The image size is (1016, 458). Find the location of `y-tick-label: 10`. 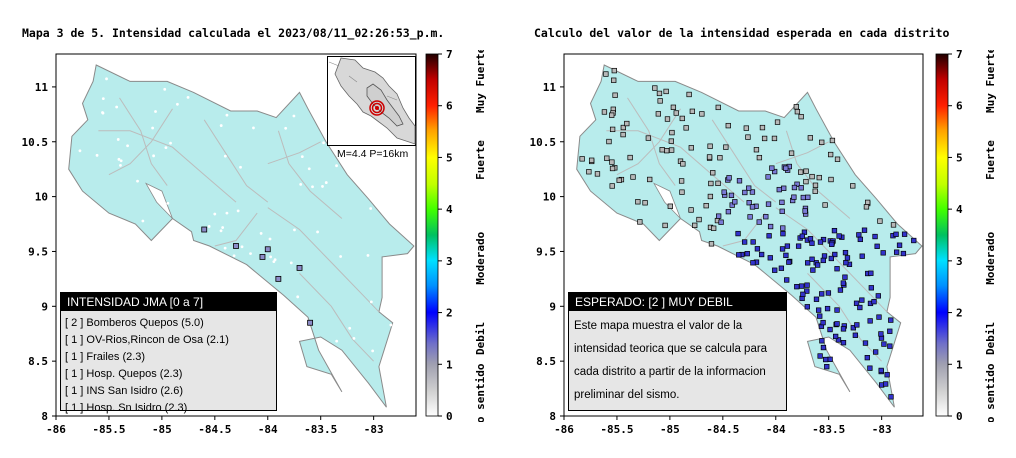

y-tick-label: 10 is located at coordinates (549, 197).